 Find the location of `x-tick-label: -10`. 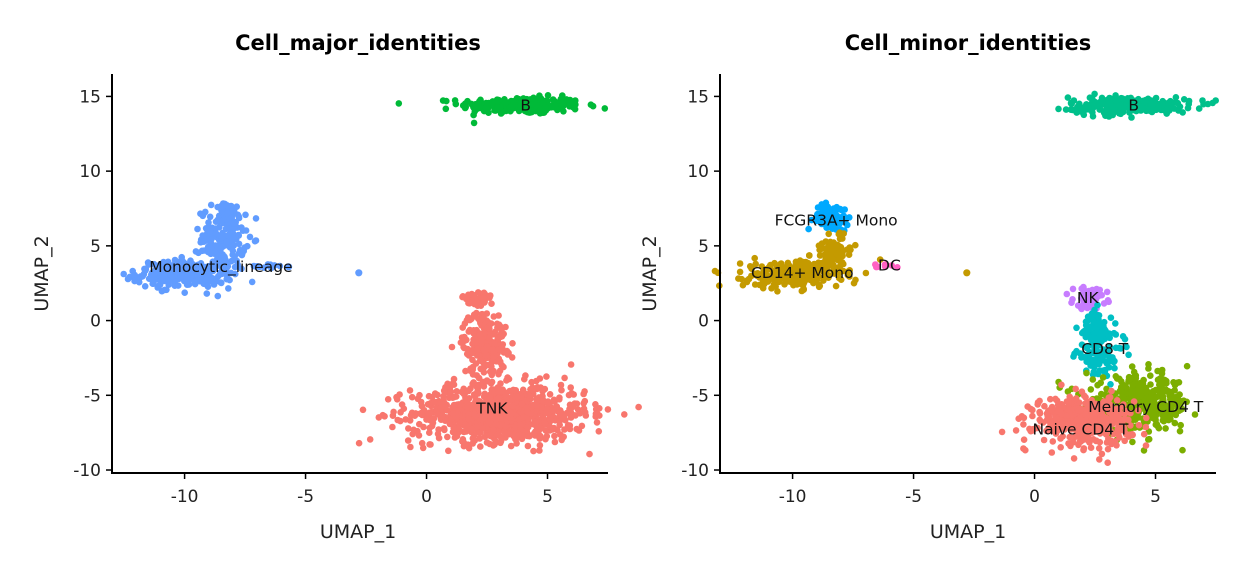

x-tick-label: -10 is located at coordinates (185, 497).